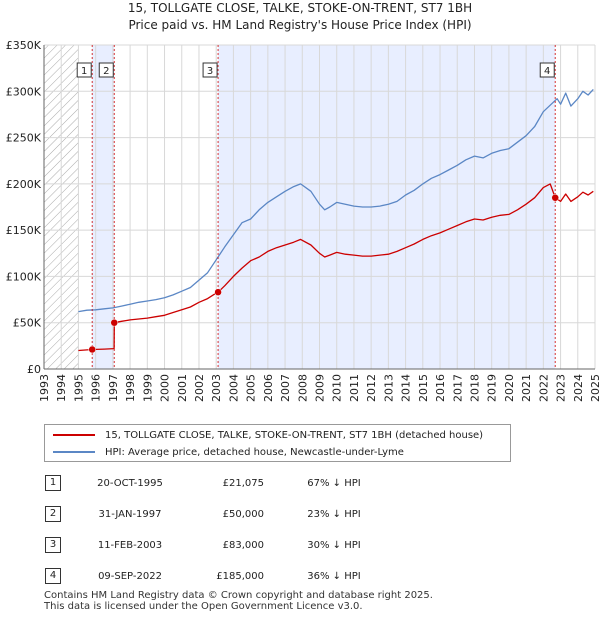  What do you see at coordinates (103, 207) in the screenshot?
I see `shaded-period` at bounding box center [103, 207].